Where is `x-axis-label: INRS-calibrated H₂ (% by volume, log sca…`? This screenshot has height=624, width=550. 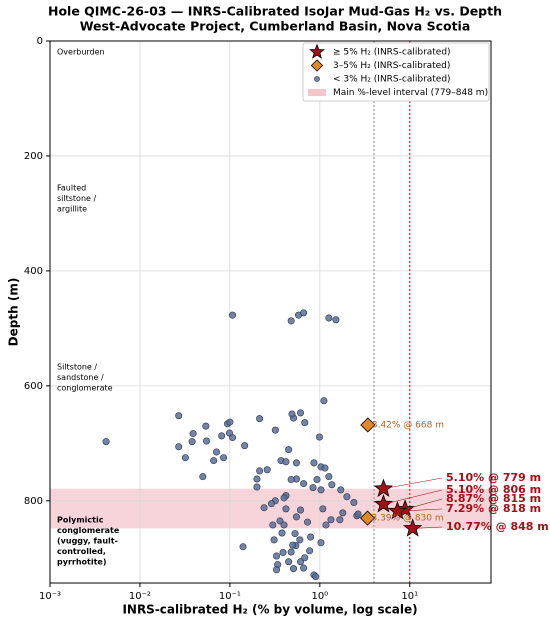 x-axis-label: INRS-calibrated H₂ (% by volume, log sca… is located at coordinates (269, 610).